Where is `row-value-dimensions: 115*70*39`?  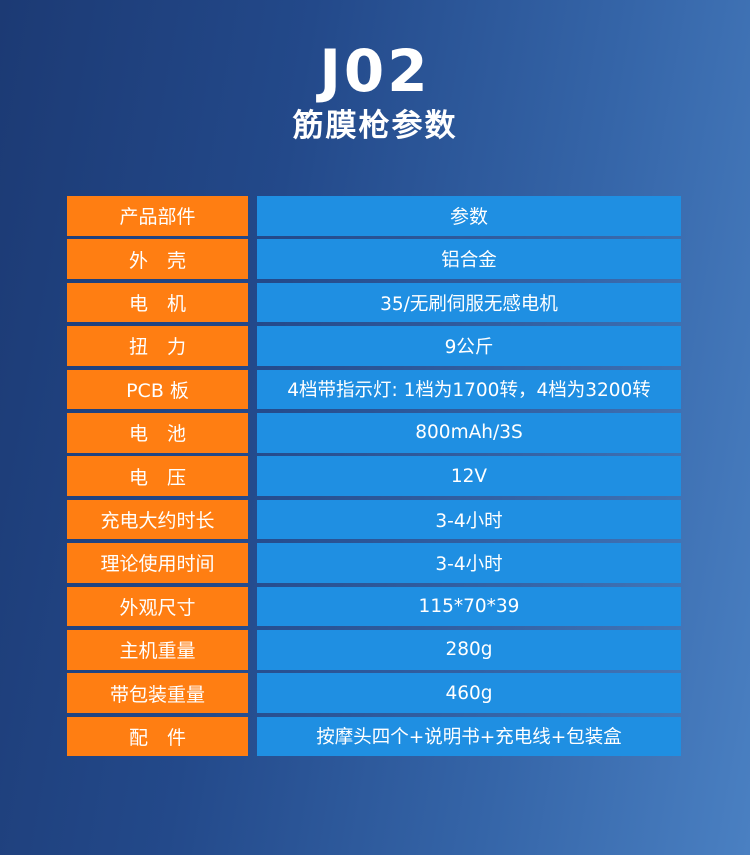
row-value-dimensions: 115*70*39 is located at coordinates (469, 606).